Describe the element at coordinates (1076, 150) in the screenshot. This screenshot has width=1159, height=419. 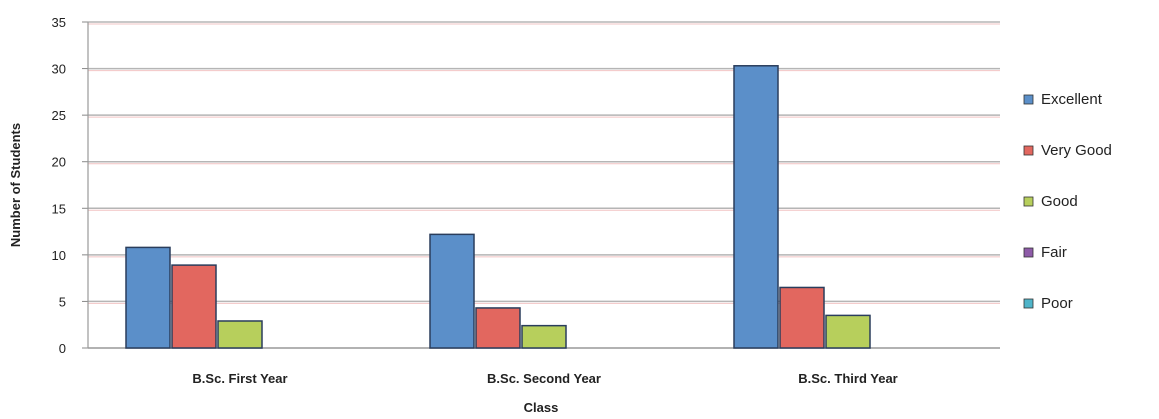
I see `legend-label: Very Good` at that location.